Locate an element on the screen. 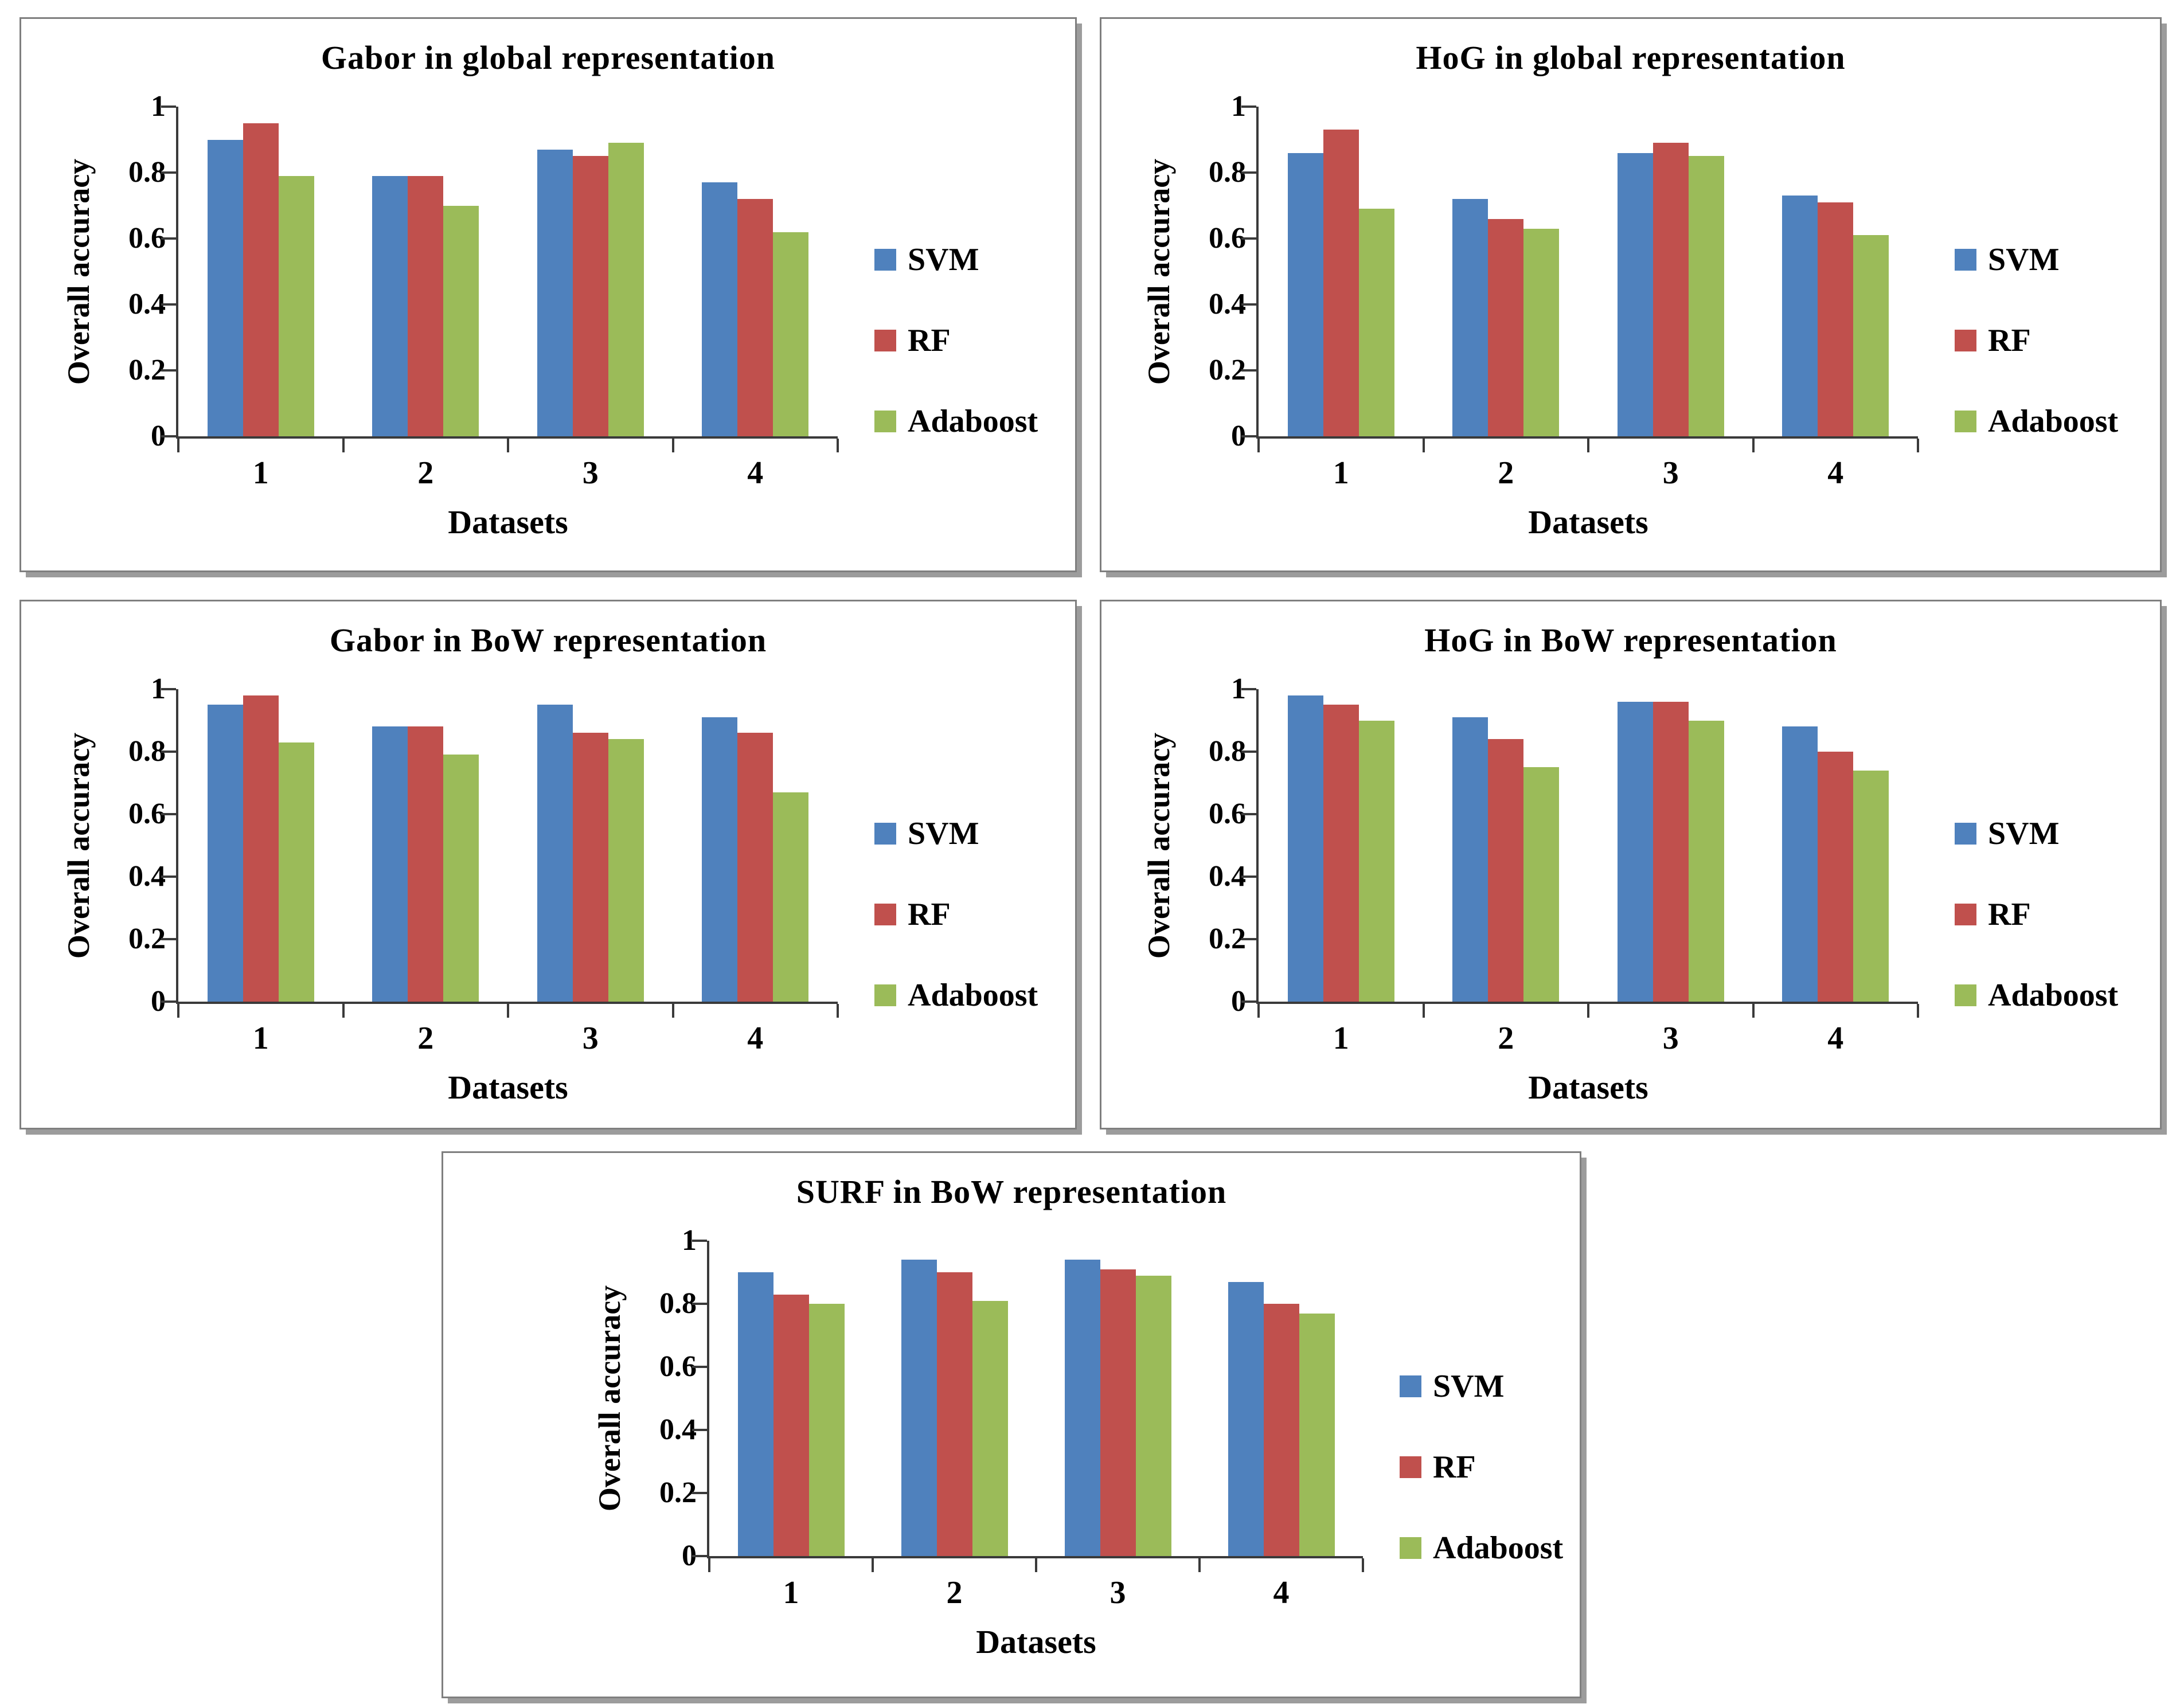  legend-label: RF is located at coordinates (929, 914).